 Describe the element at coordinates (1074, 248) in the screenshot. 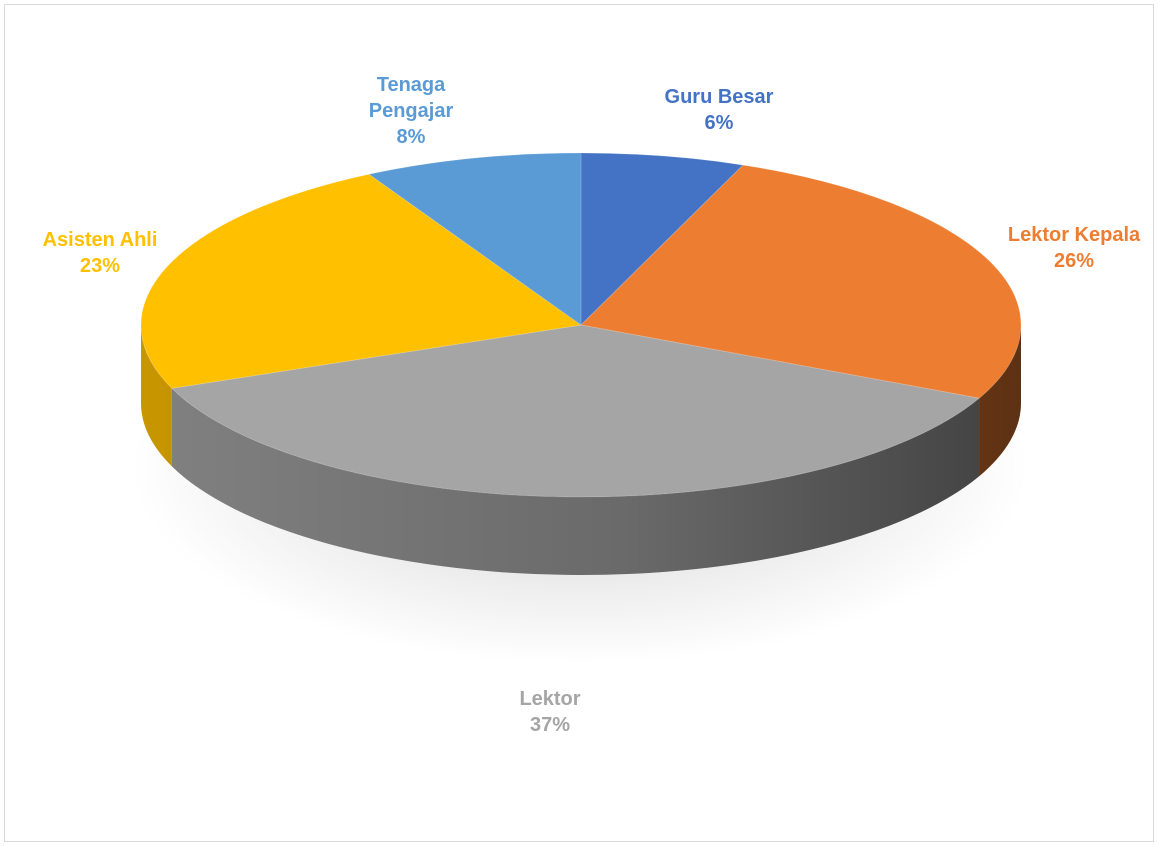

I see `data-label-lektor-kepala: Lektor Kepala 26%` at that location.